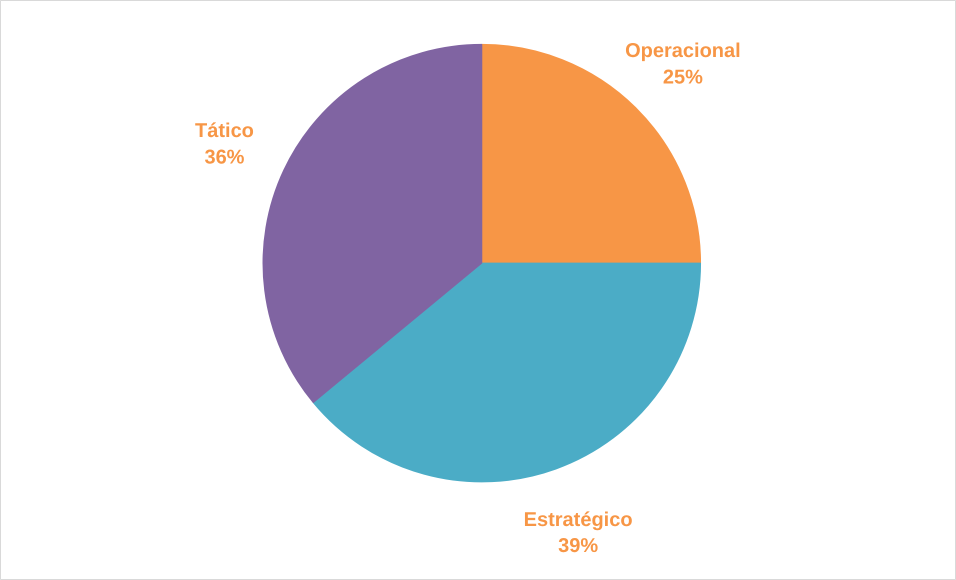 This screenshot has width=956, height=580. What do you see at coordinates (578, 519) in the screenshot?
I see `slice-label: Estratégico` at bounding box center [578, 519].